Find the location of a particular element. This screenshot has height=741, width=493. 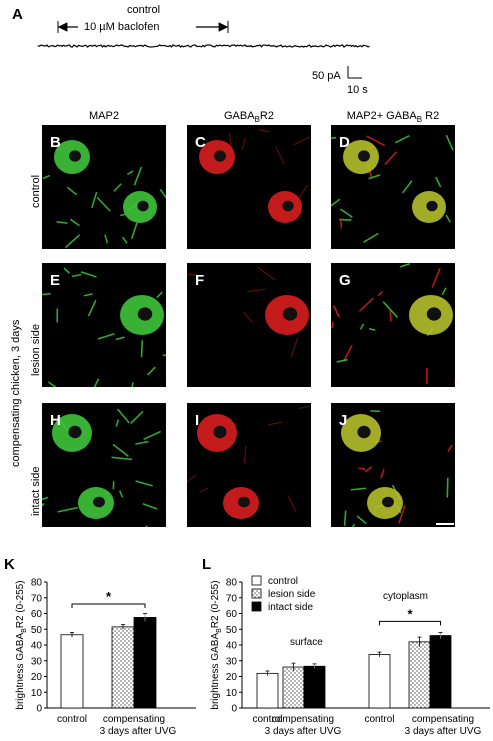

panel-letter-i: I is located at coordinates (197, 420).